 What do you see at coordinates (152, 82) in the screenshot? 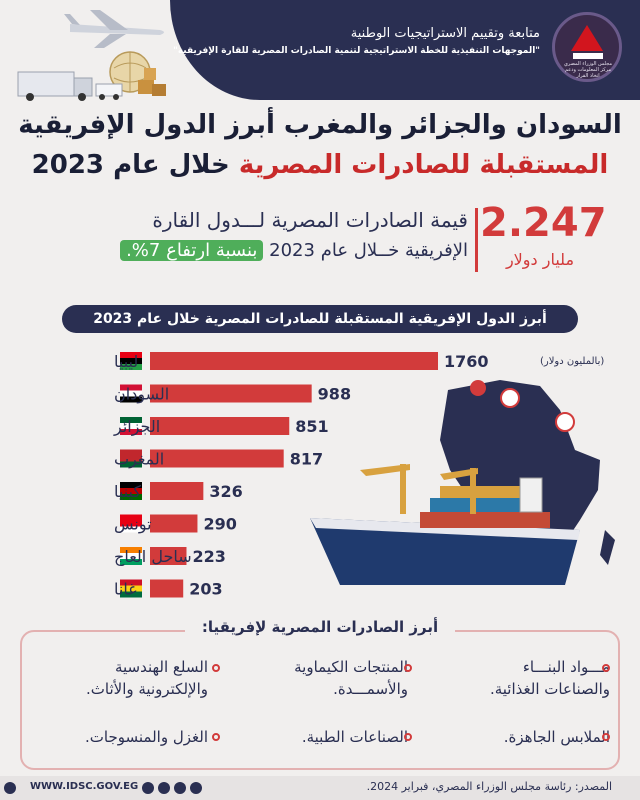
I see `cargo-boxes-icon` at bounding box center [152, 82].